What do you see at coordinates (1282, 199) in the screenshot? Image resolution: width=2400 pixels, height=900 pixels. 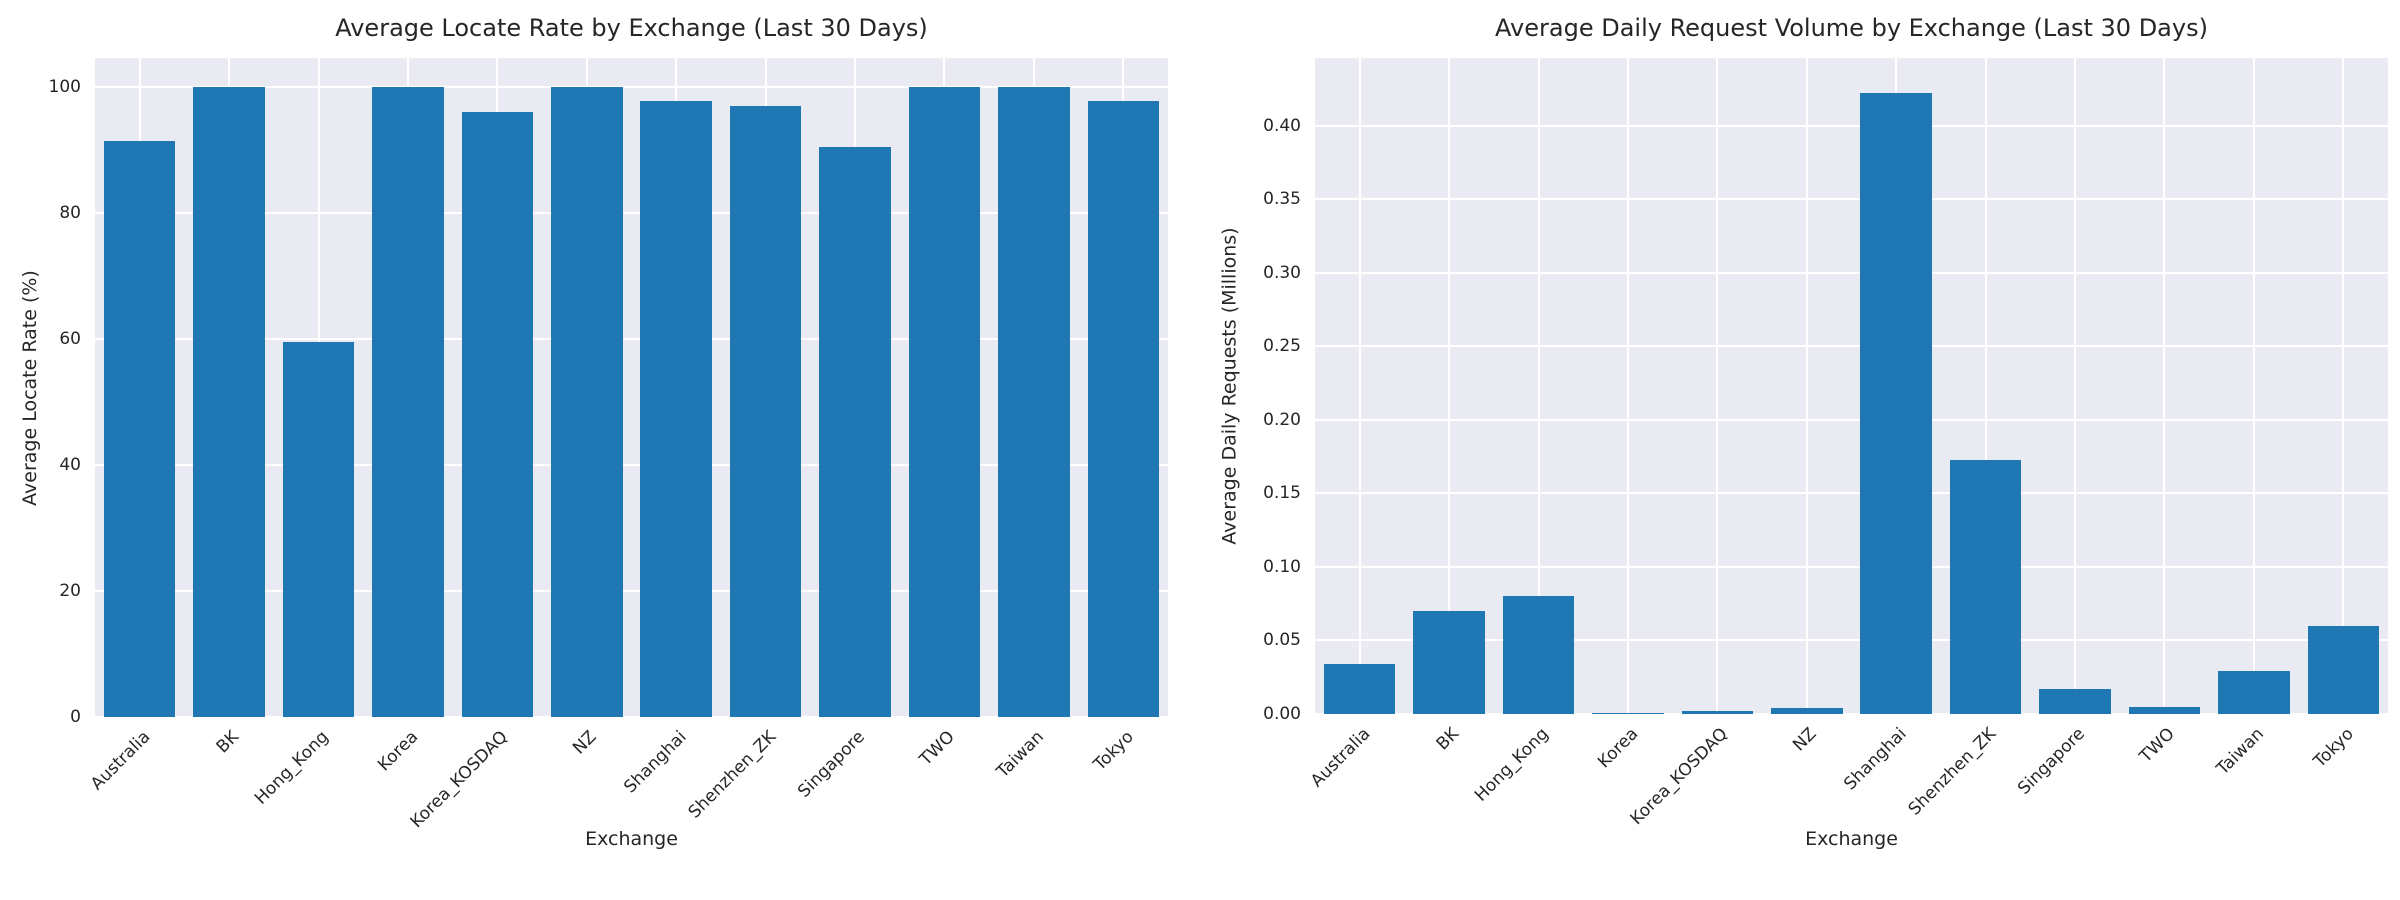 I see `y-tick-label: 0.35` at bounding box center [1282, 199].